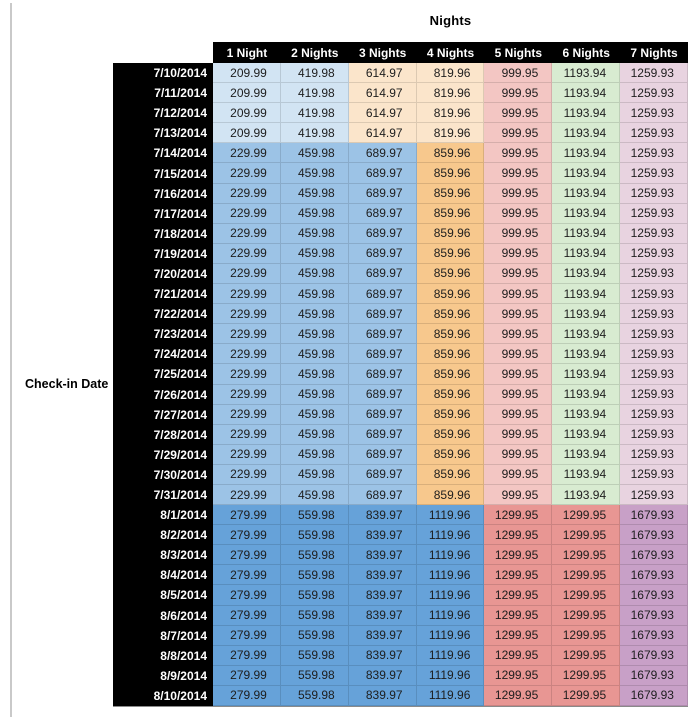  I want to click on price-cell: 209.99, so click(247, 113).